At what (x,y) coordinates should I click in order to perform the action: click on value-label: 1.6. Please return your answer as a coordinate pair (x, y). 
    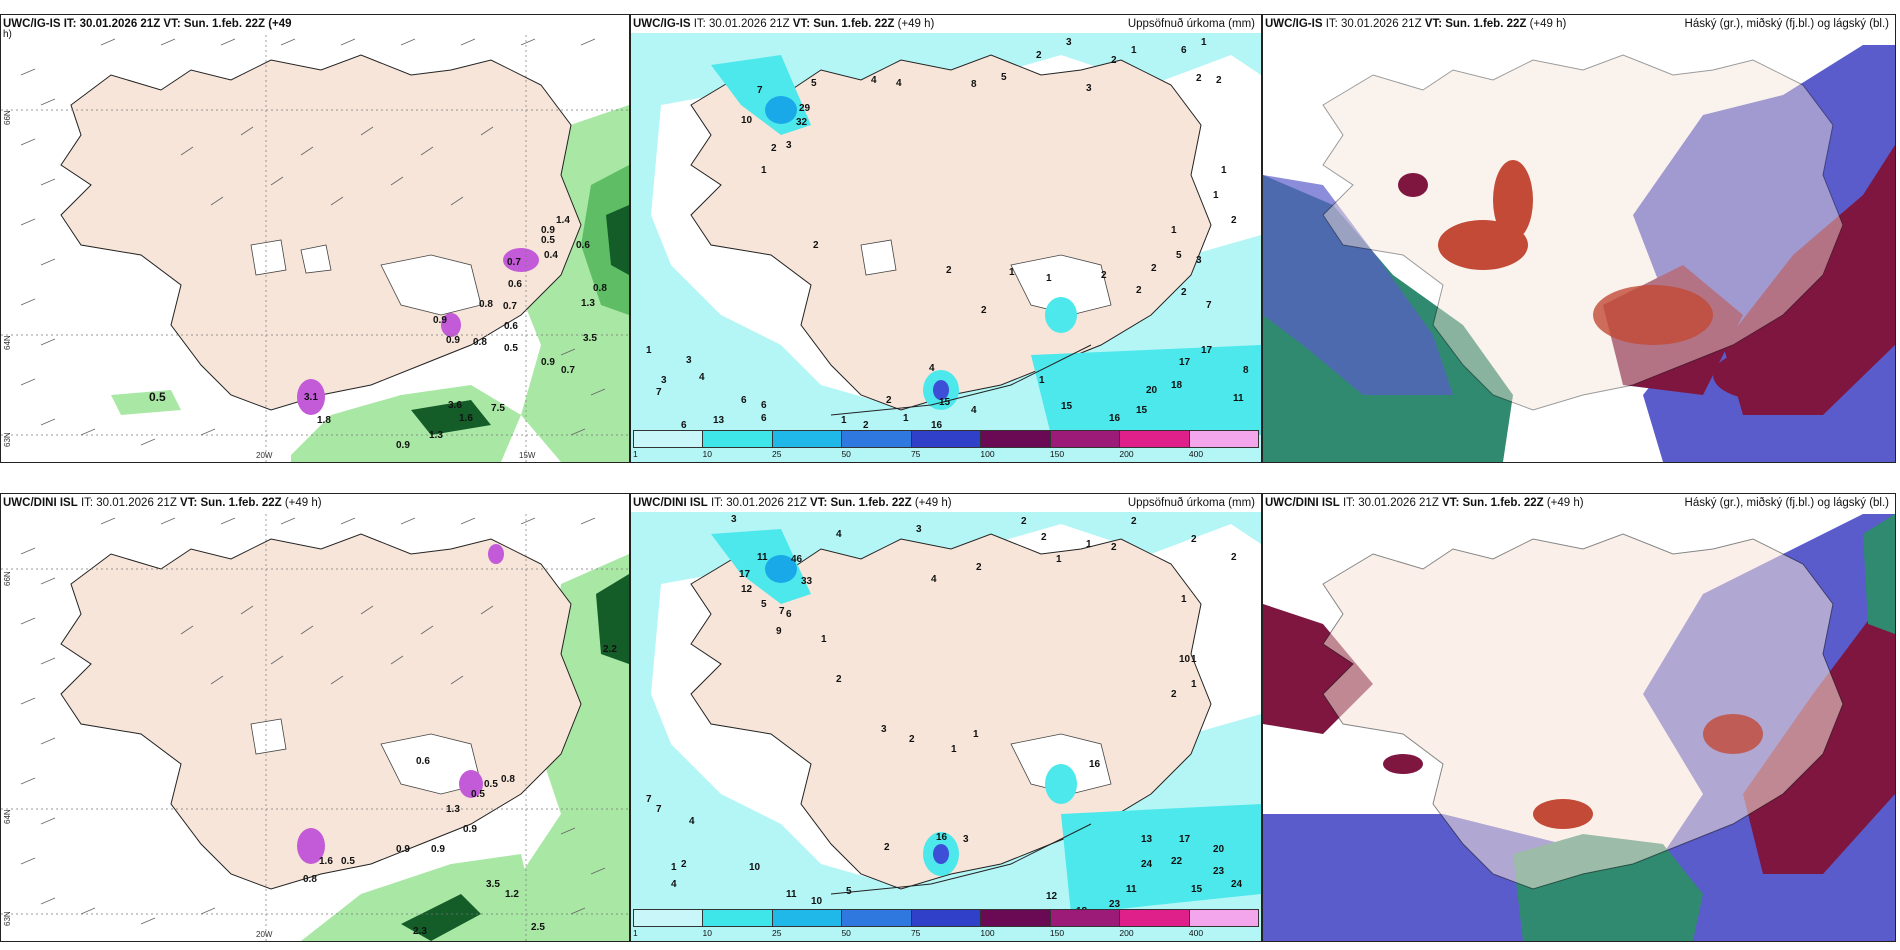
    Looking at the image, I should click on (466, 418).